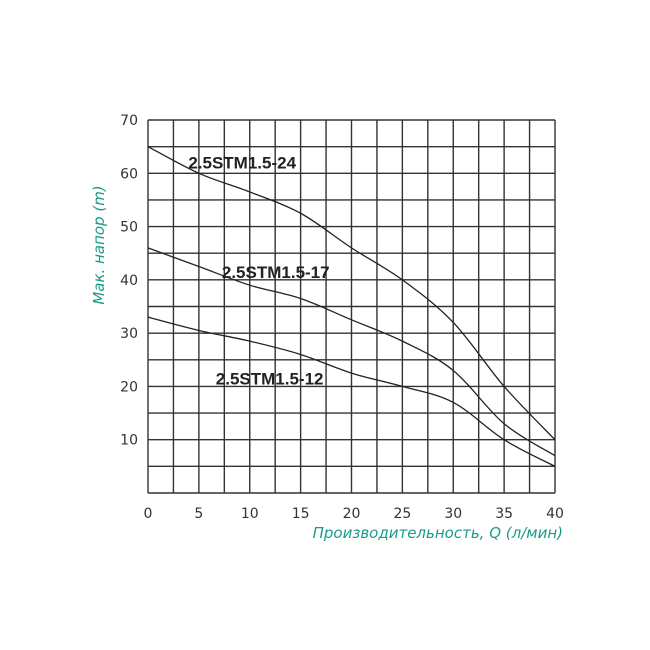  I want to click on y-tick-label: 70, so click(129, 121).